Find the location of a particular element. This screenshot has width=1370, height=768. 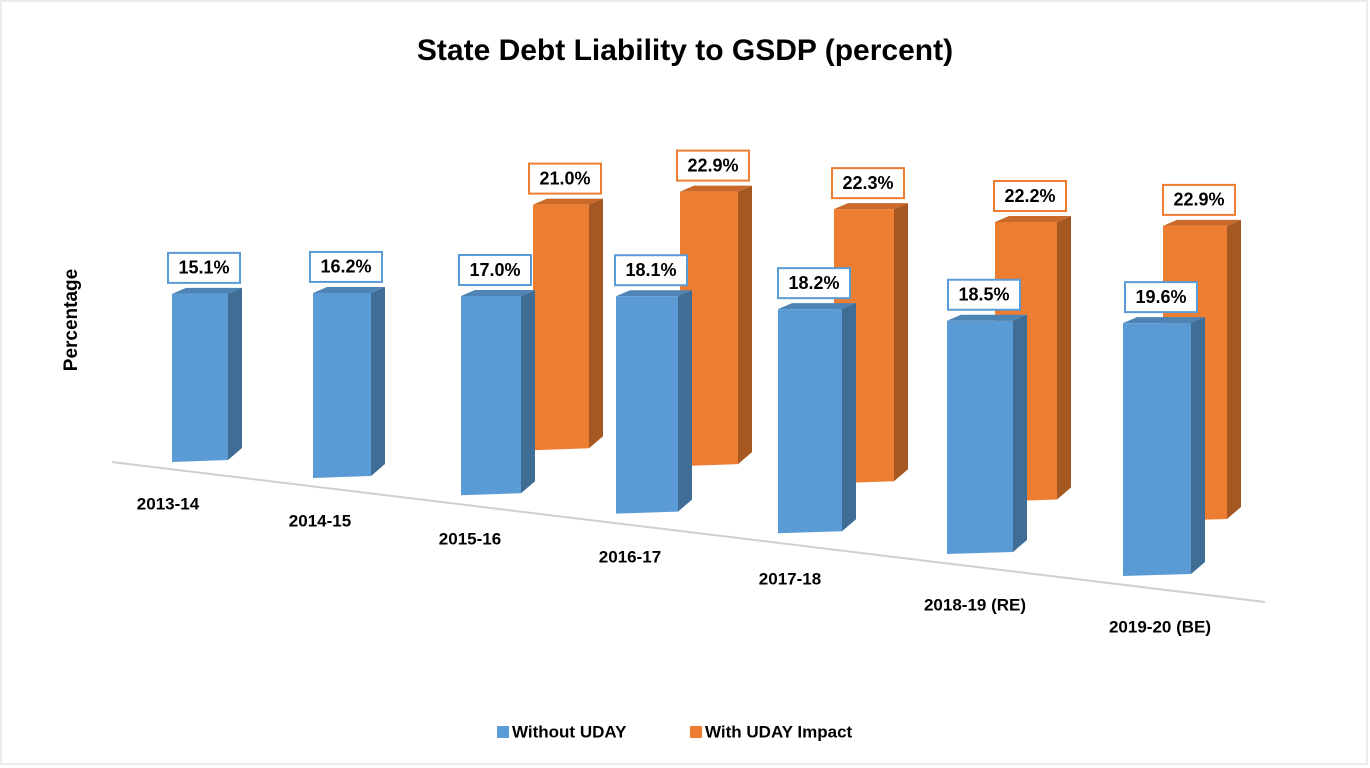

data-label: 19.6% is located at coordinates (1160, 297).